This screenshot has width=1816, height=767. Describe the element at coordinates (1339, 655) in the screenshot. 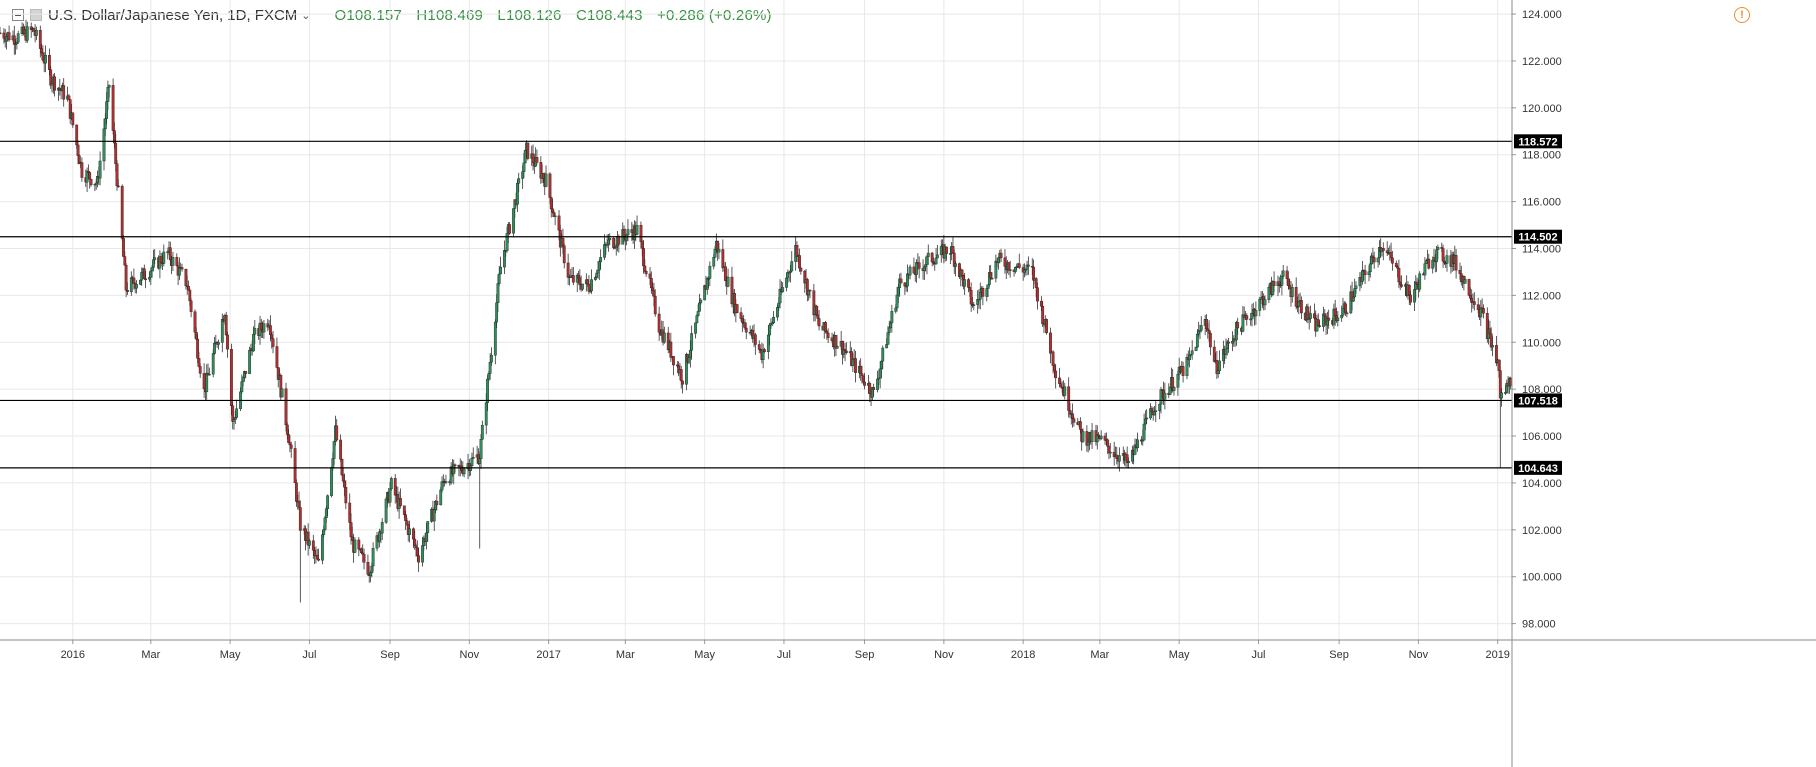

I see `x-tick-label: Sep` at that location.